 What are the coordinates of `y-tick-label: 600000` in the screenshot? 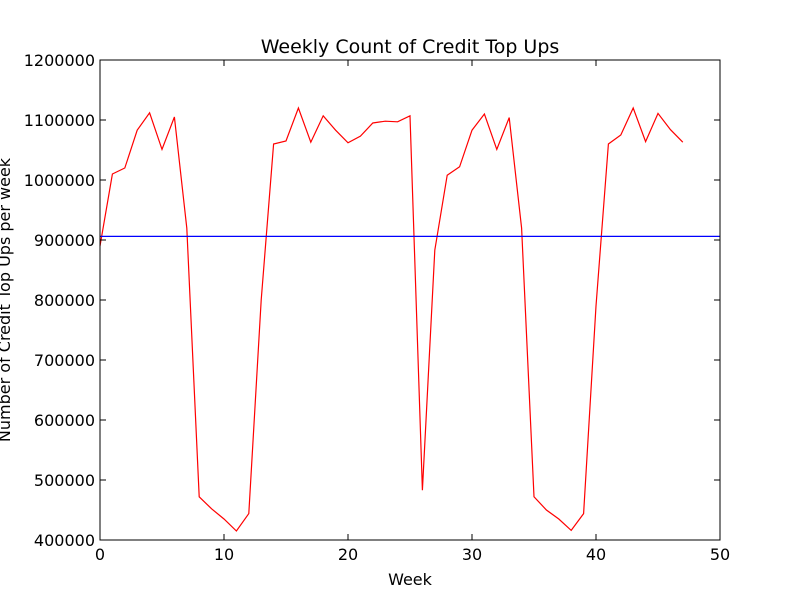 It's located at (64, 420).